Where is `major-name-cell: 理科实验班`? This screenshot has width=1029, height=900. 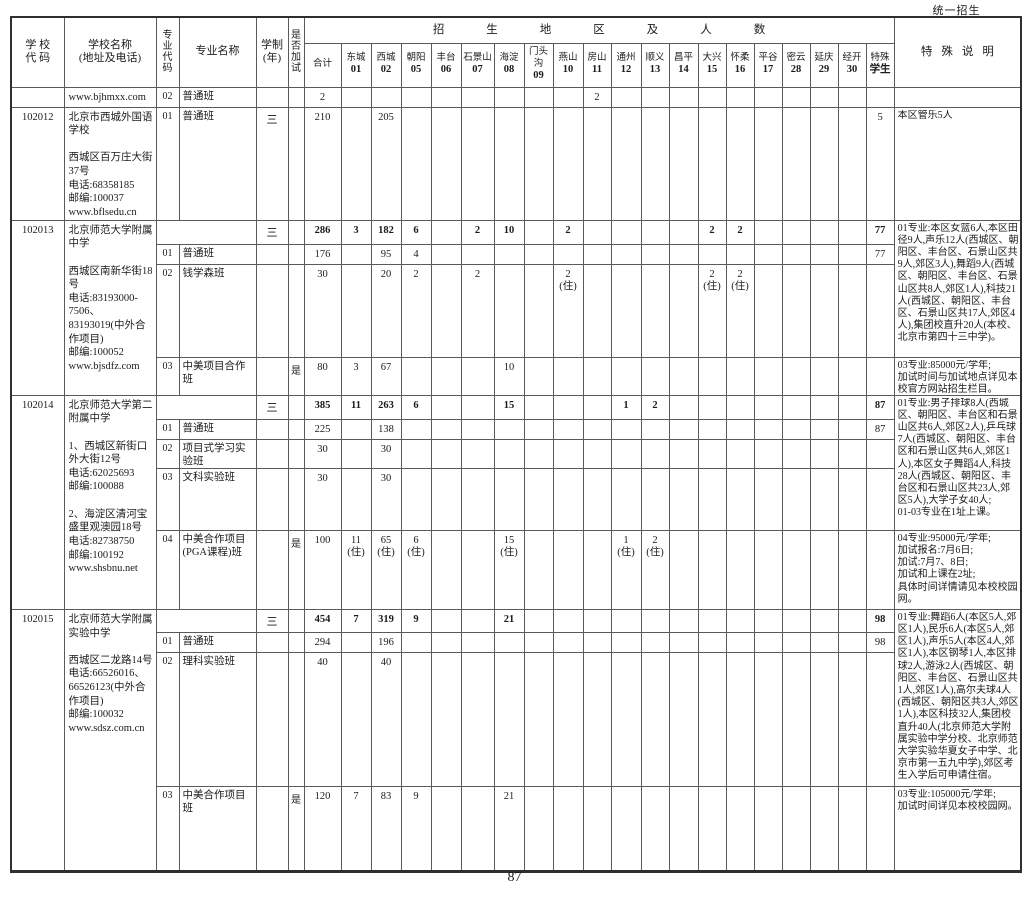 major-name-cell: 理科实验班 is located at coordinates (217, 719).